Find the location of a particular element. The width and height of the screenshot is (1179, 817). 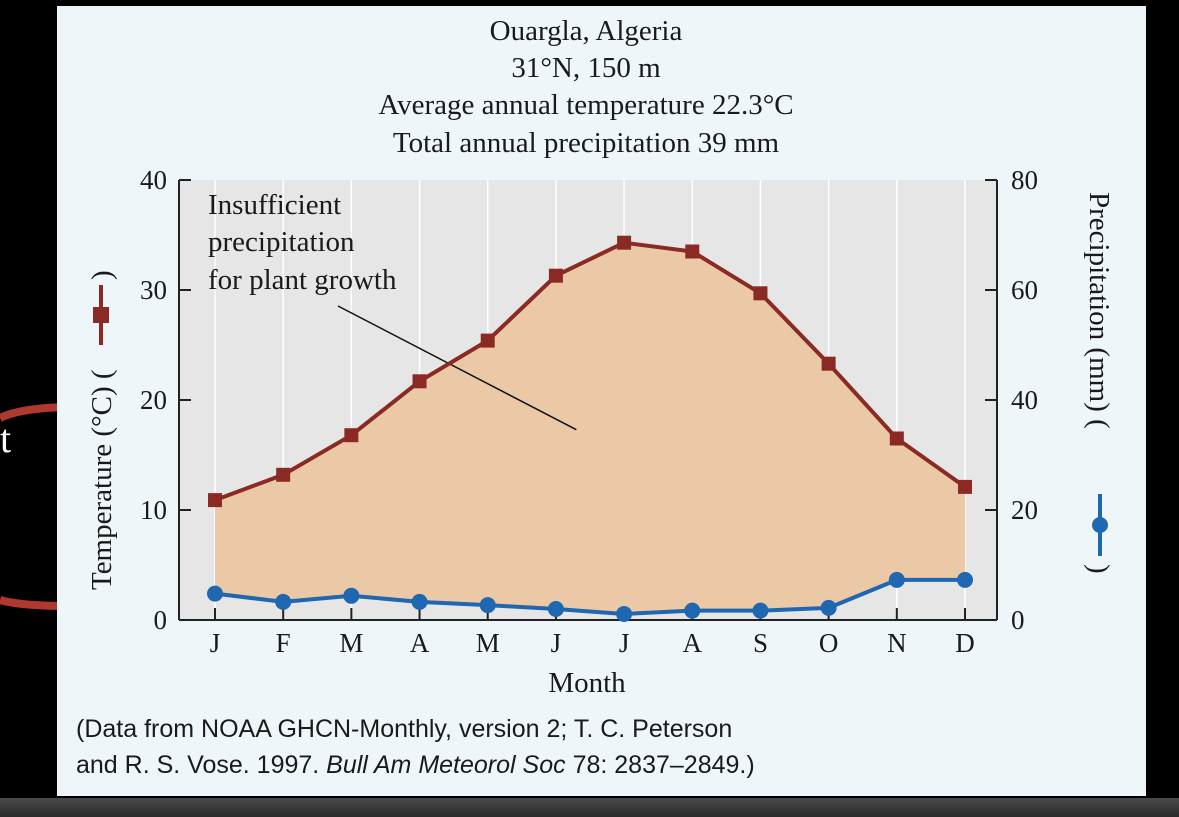

avg-temperature-line: Average annual temperature 22.3°C is located at coordinates (585, 105).